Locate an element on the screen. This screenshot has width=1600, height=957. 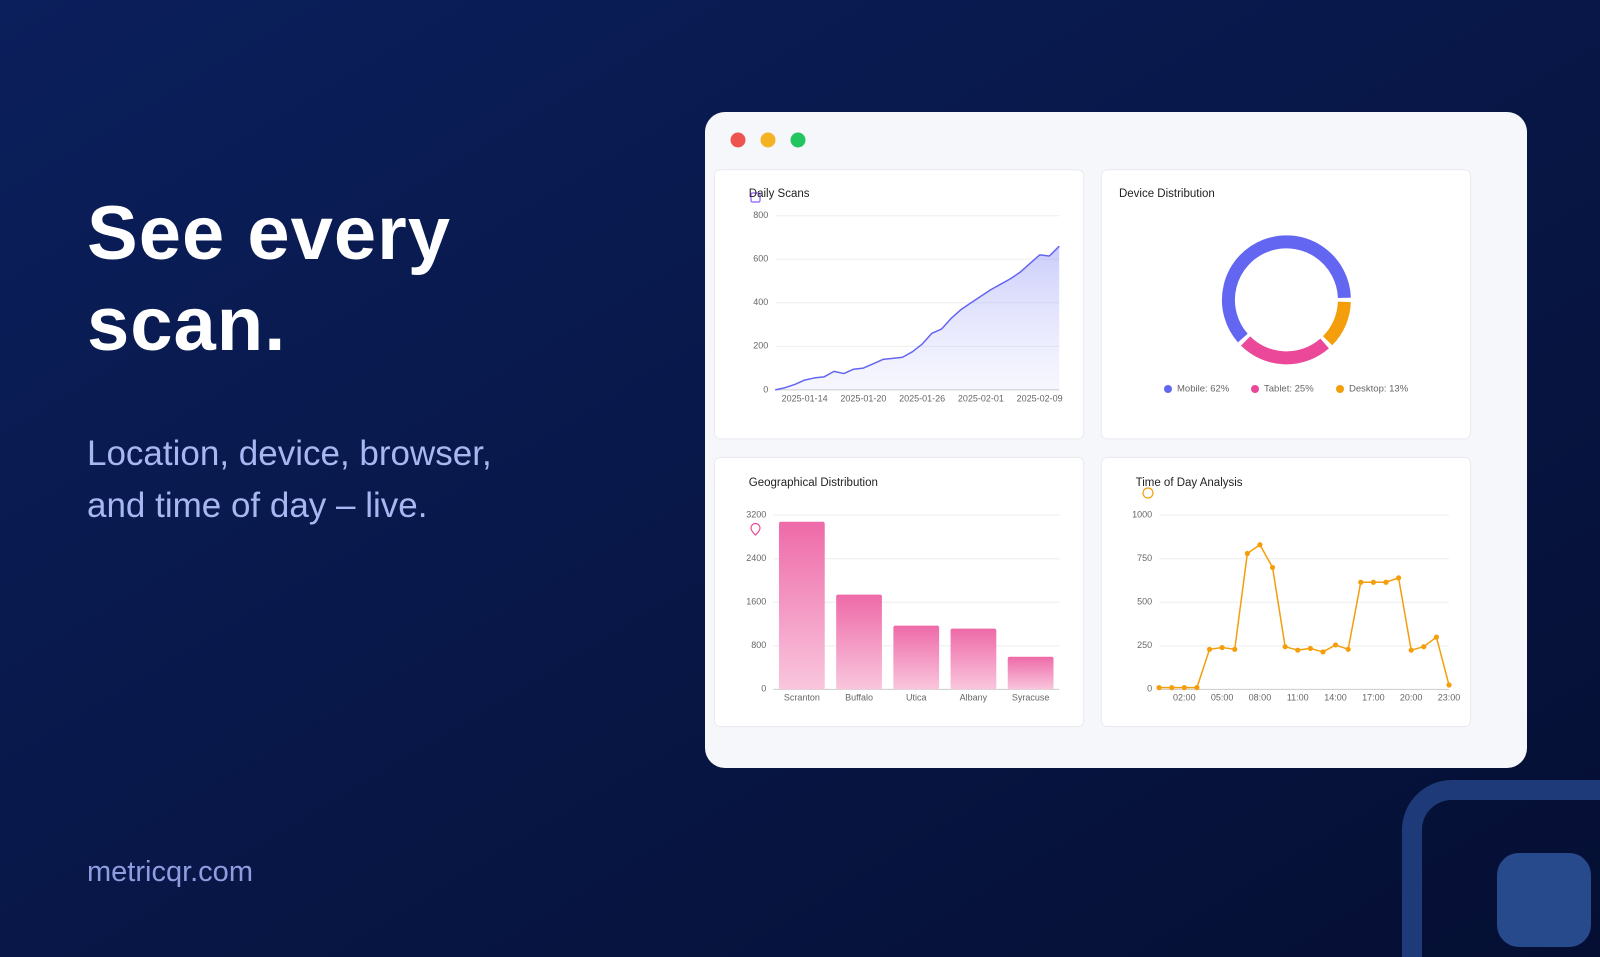
x-tick-label: 2025-01-26 is located at coordinates (922, 398).